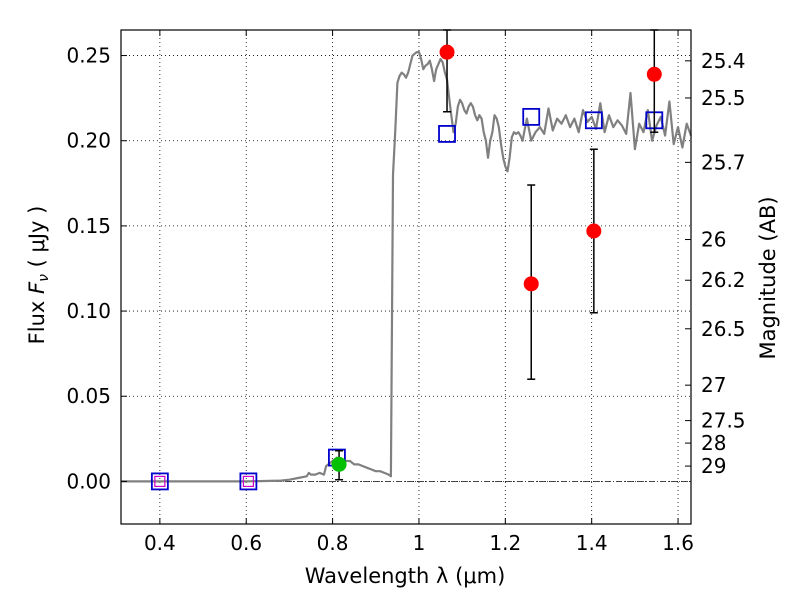 Image resolution: width=800 pixels, height=600 pixels. What do you see at coordinates (713, 466) in the screenshot?
I see `right-tick-label: 29` at bounding box center [713, 466].